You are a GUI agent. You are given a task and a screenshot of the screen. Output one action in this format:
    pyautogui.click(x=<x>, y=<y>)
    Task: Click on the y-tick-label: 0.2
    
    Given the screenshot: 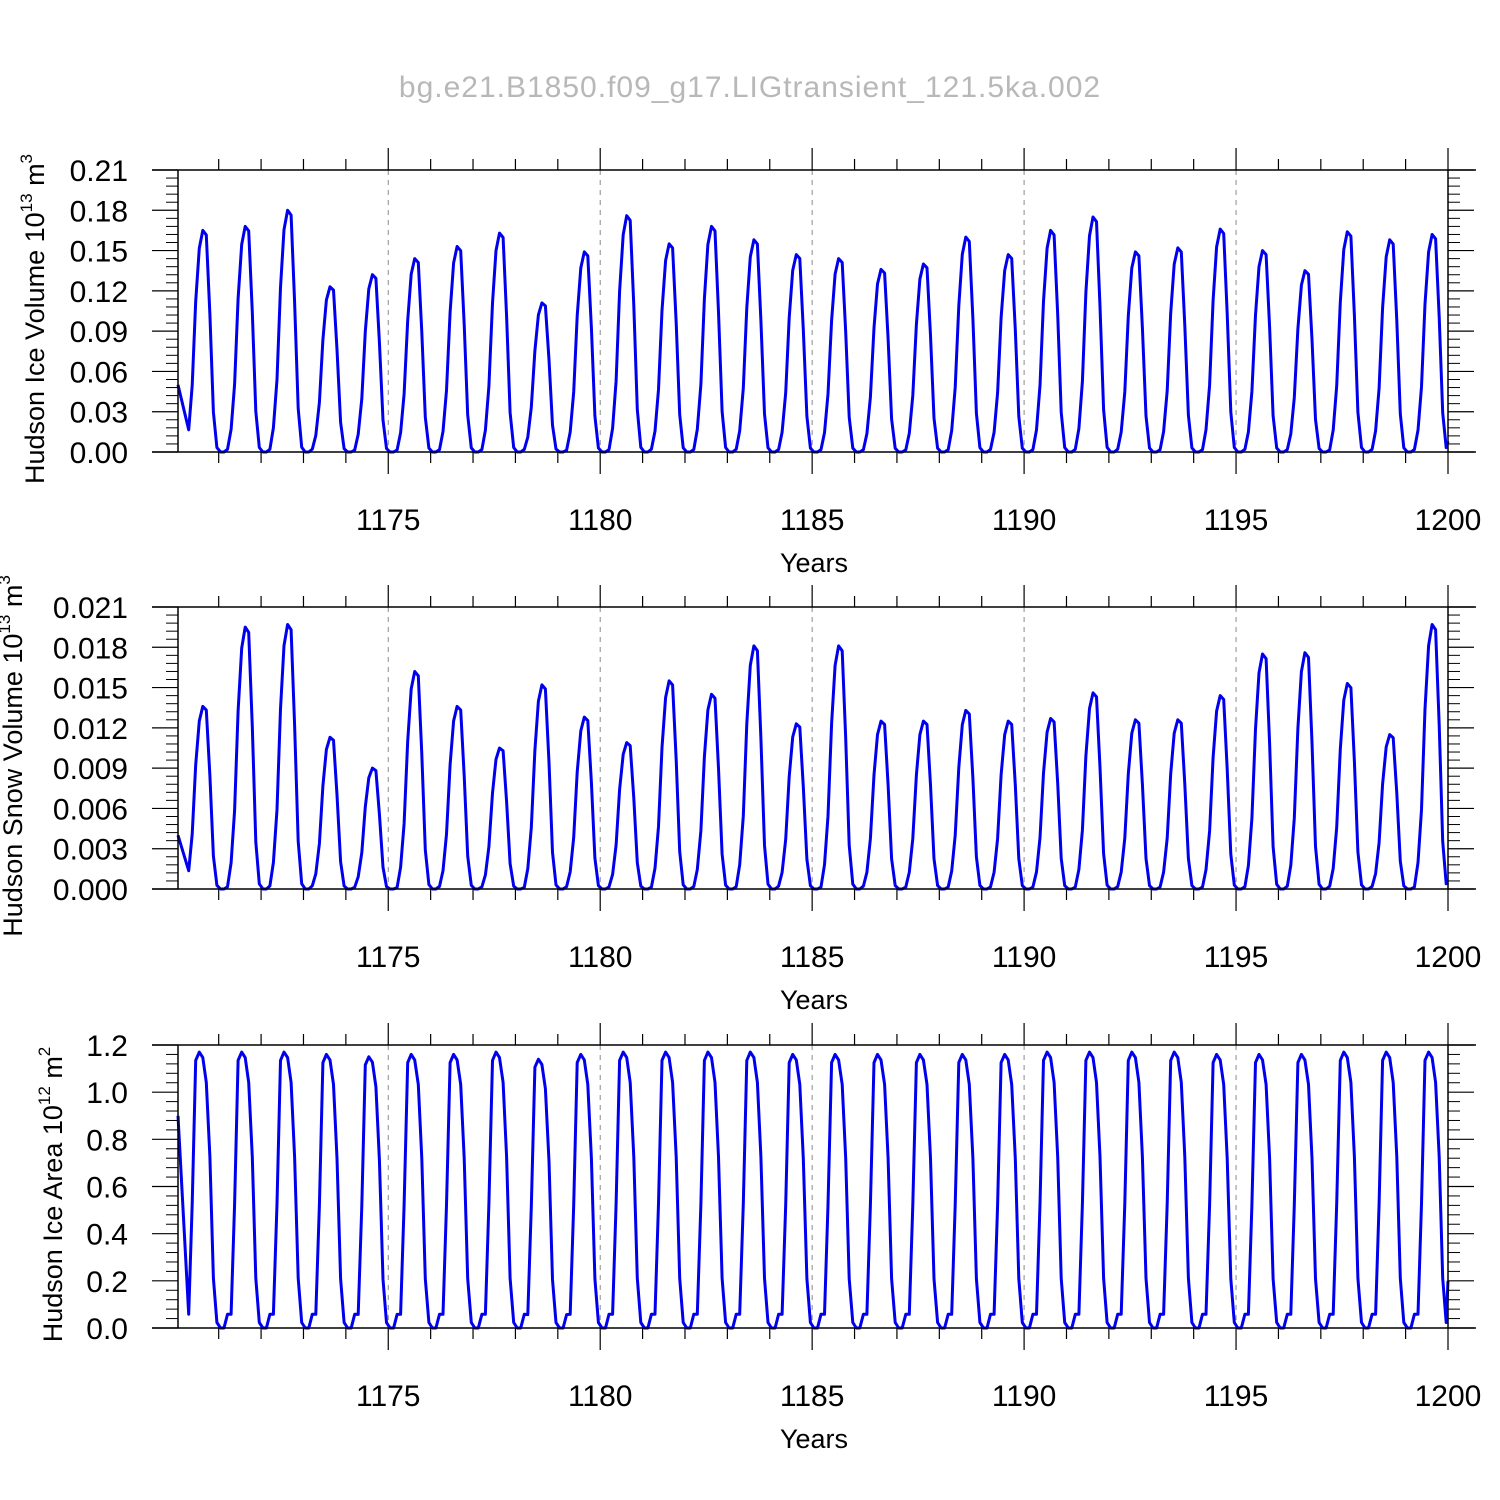 What is the action you would take?
    pyautogui.click(x=107, y=1282)
    